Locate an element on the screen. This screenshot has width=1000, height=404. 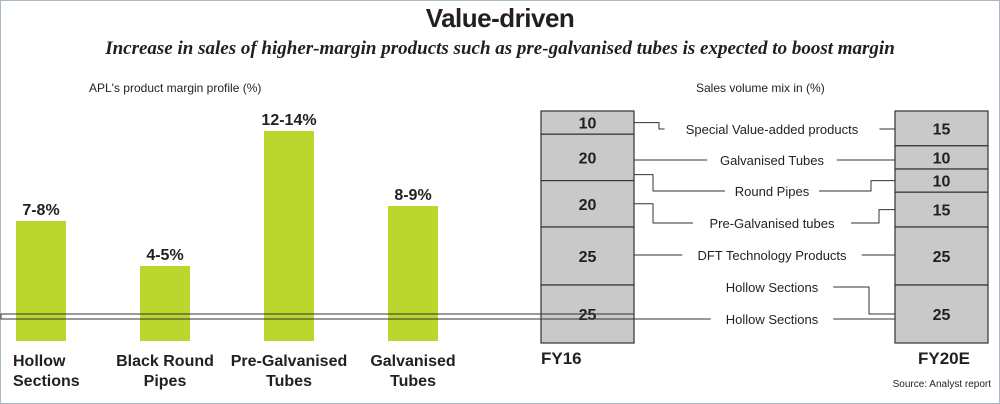
bar-value-label: 4-5% is located at coordinates (164, 255).